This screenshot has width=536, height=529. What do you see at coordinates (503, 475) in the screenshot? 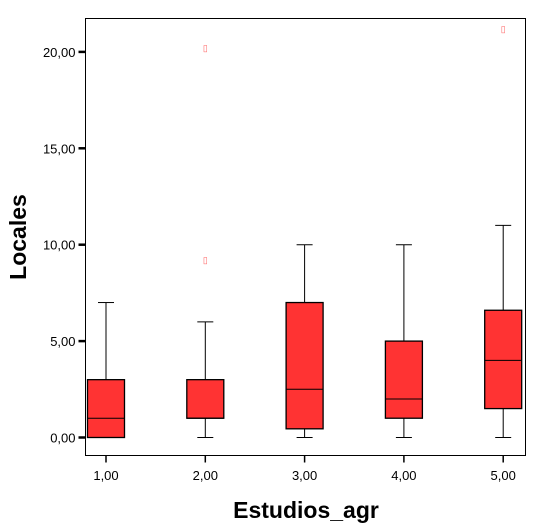
I see `x-tick-label: 5,00` at bounding box center [503, 475].